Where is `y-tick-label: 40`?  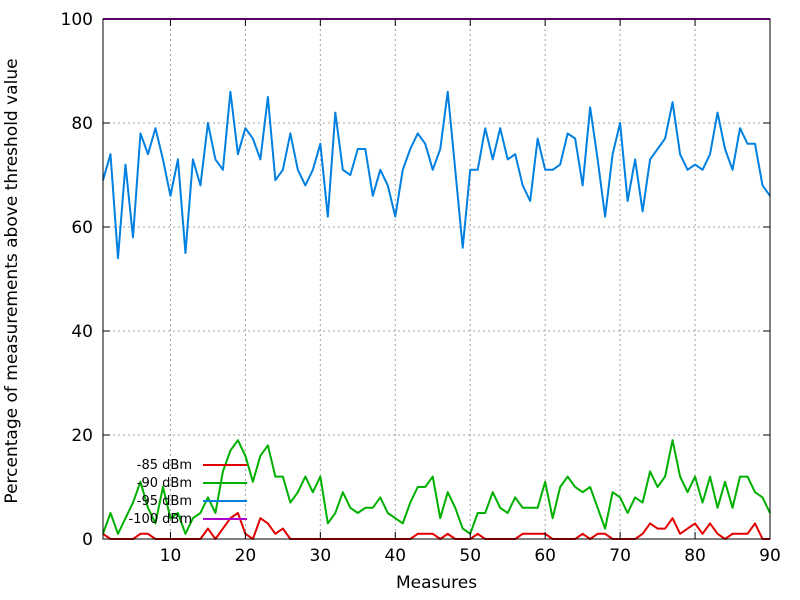
y-tick-label: 40 is located at coordinates (82, 332).